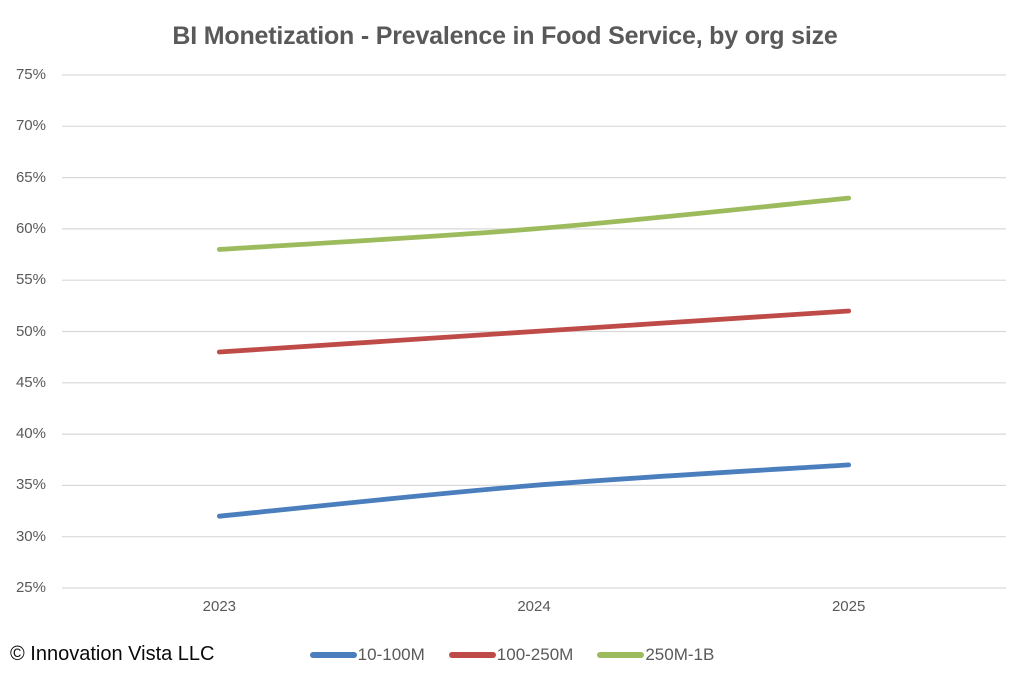 The width and height of the screenshot is (1024, 681). I want to click on y-tick-label: 40%, so click(30, 434).